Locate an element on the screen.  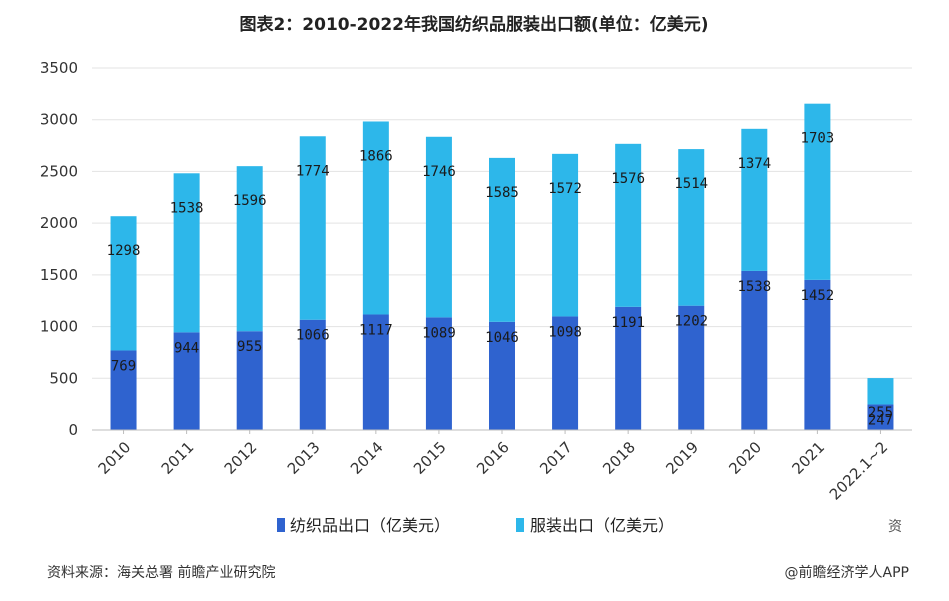
y-tick-label: 3000 is located at coordinates (59, 120).